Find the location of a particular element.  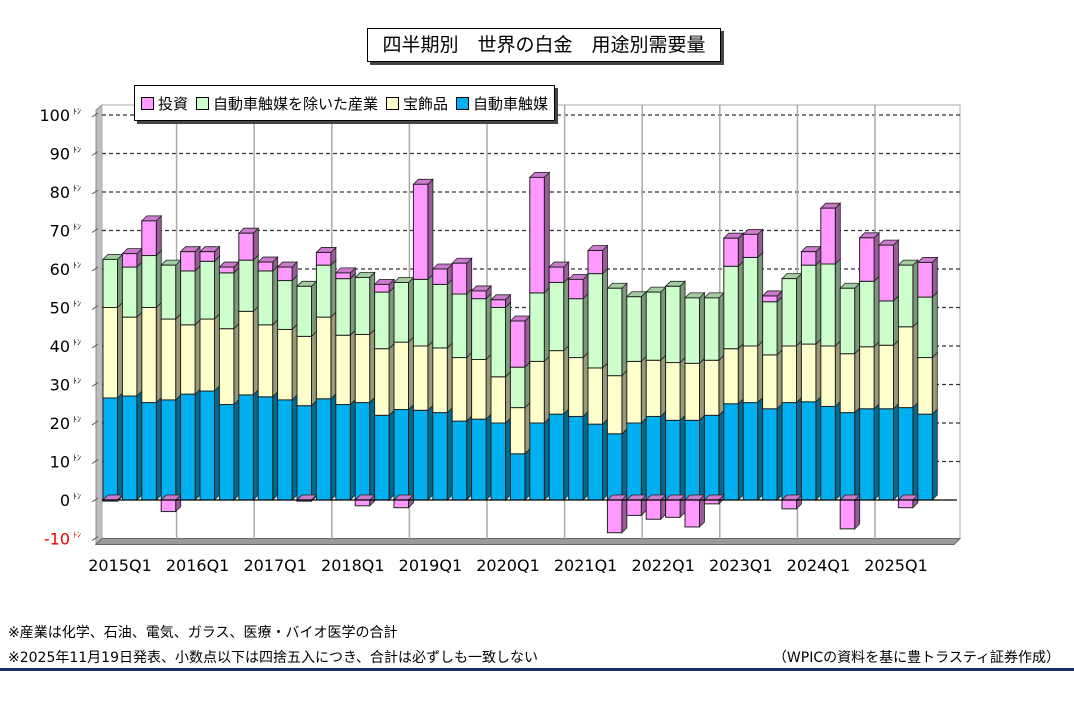

footnote-industry: ※産業は化学、石油、電気、ガラス、医療・バイオ医学の合計 is located at coordinates (203, 633).